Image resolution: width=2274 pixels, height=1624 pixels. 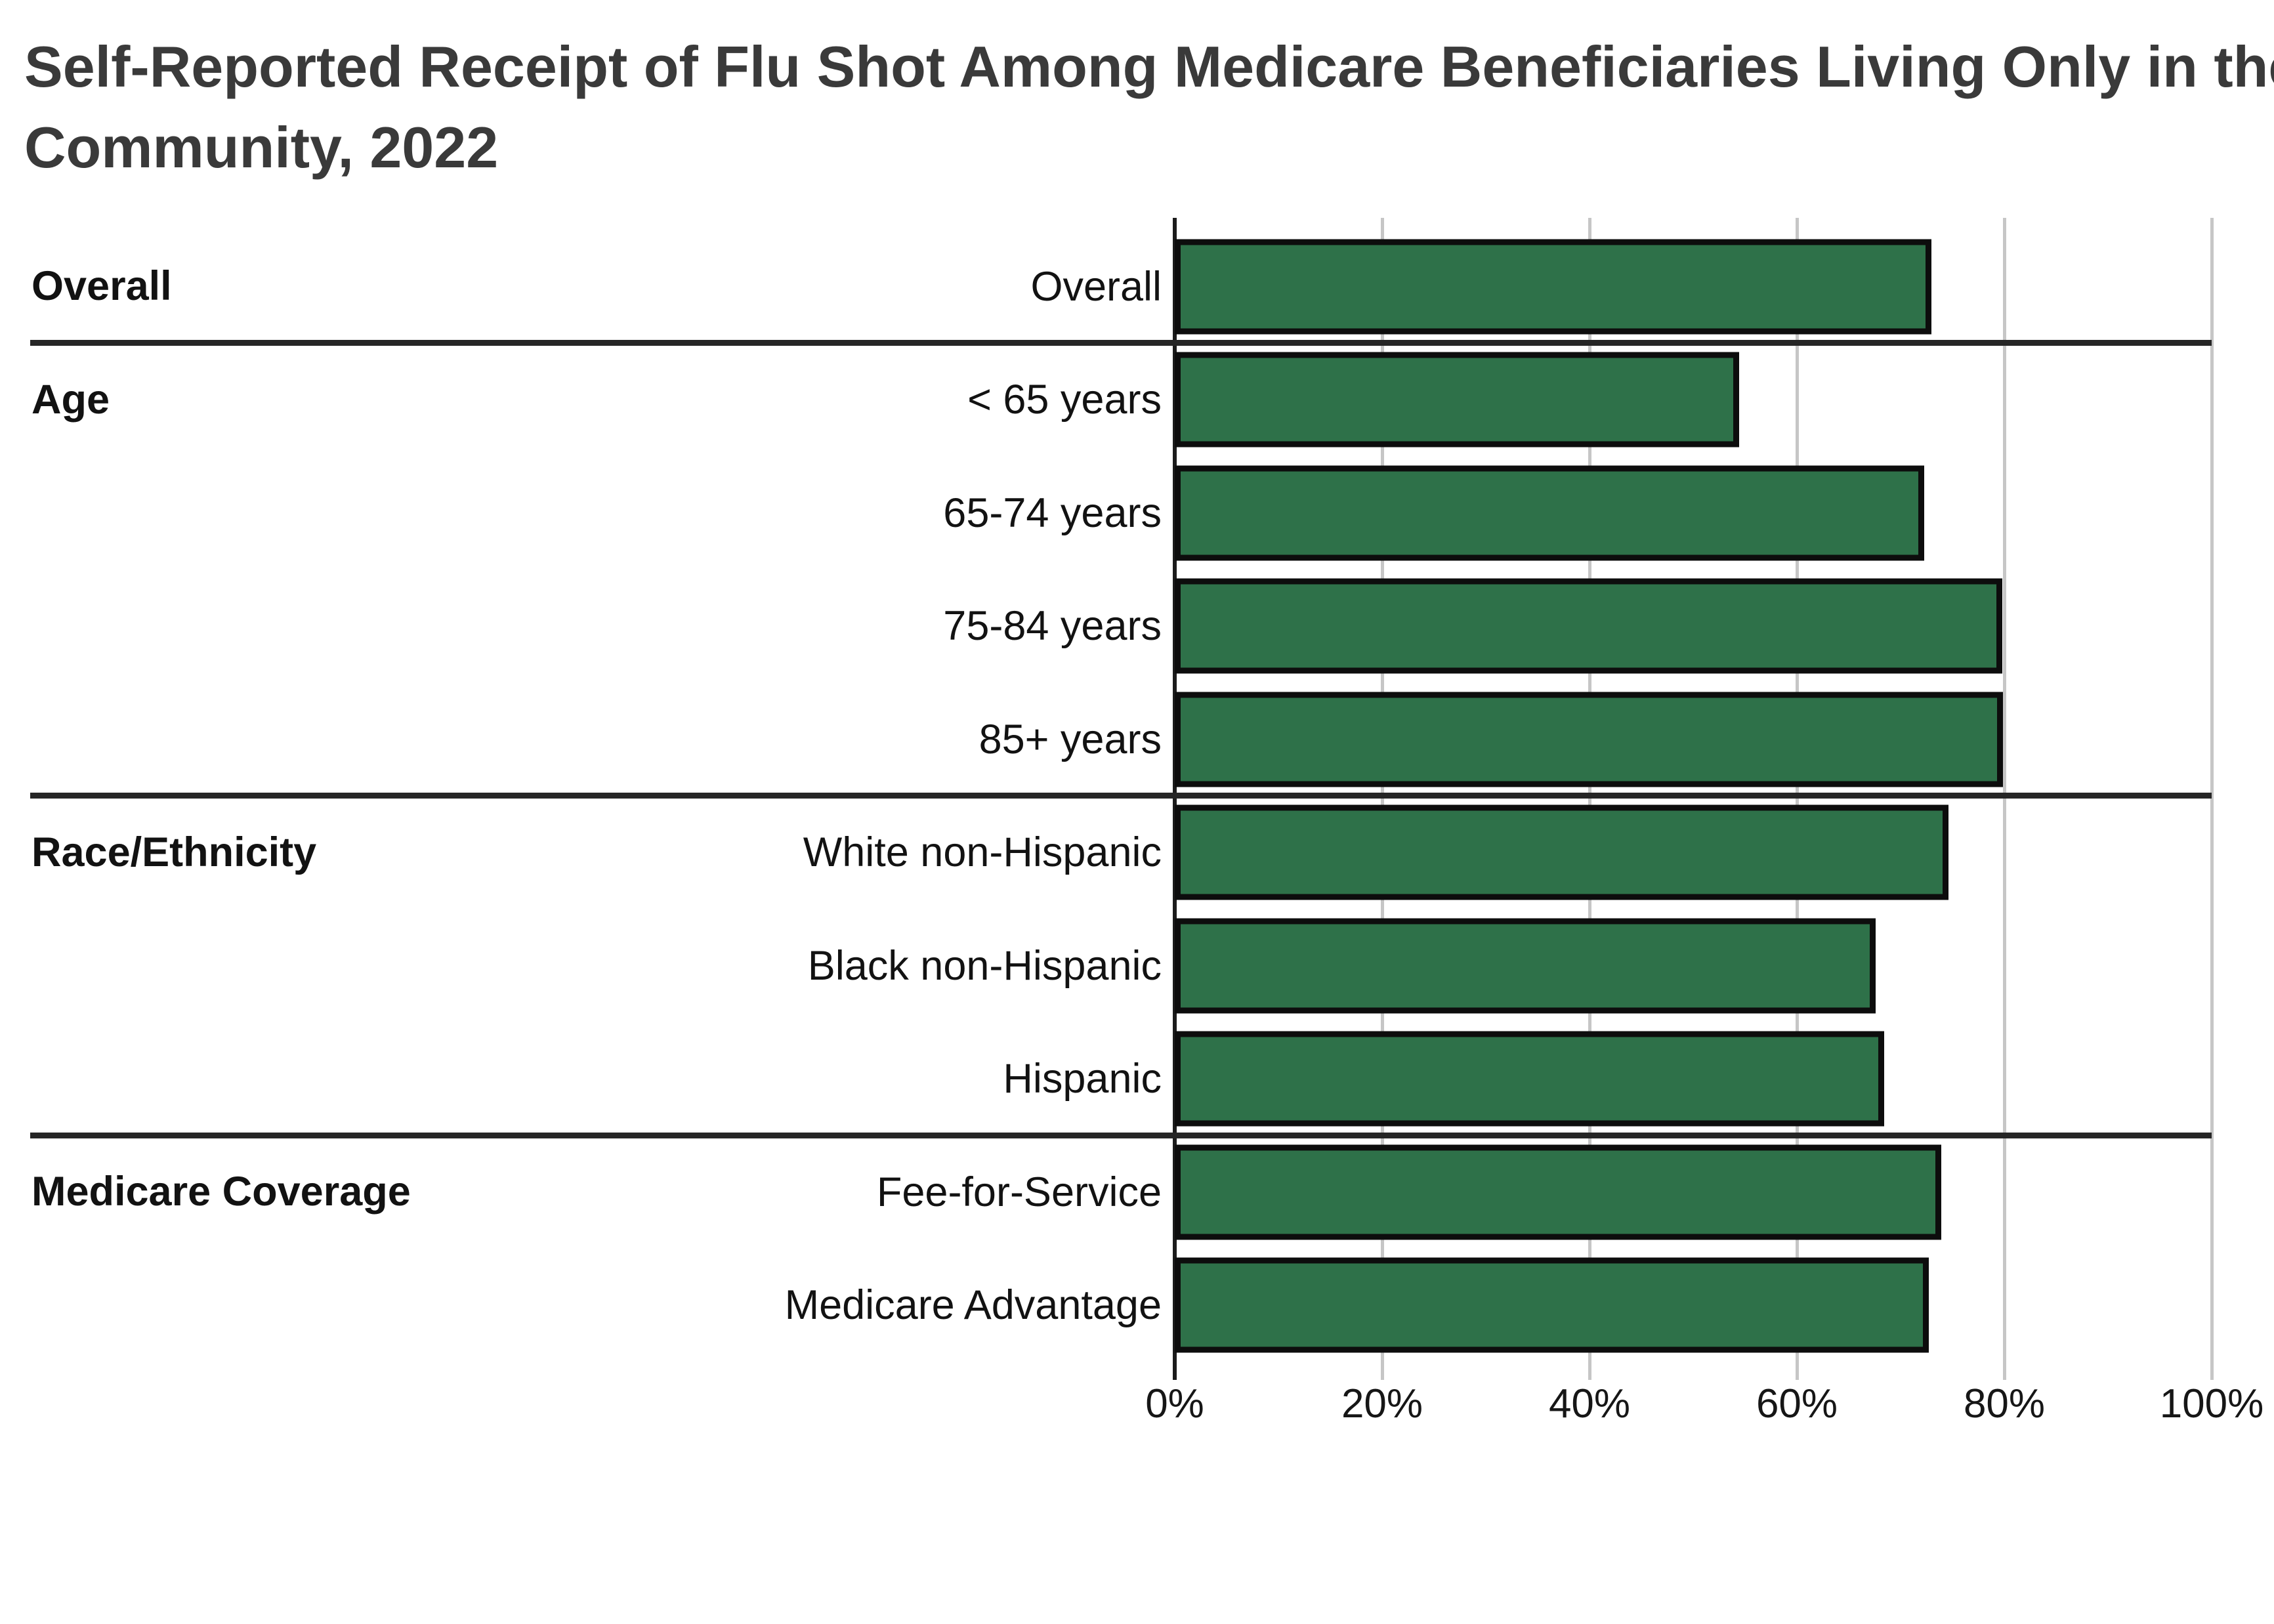 What do you see at coordinates (1096, 286) in the screenshot?
I see `row-label-overall: Overall` at bounding box center [1096, 286].